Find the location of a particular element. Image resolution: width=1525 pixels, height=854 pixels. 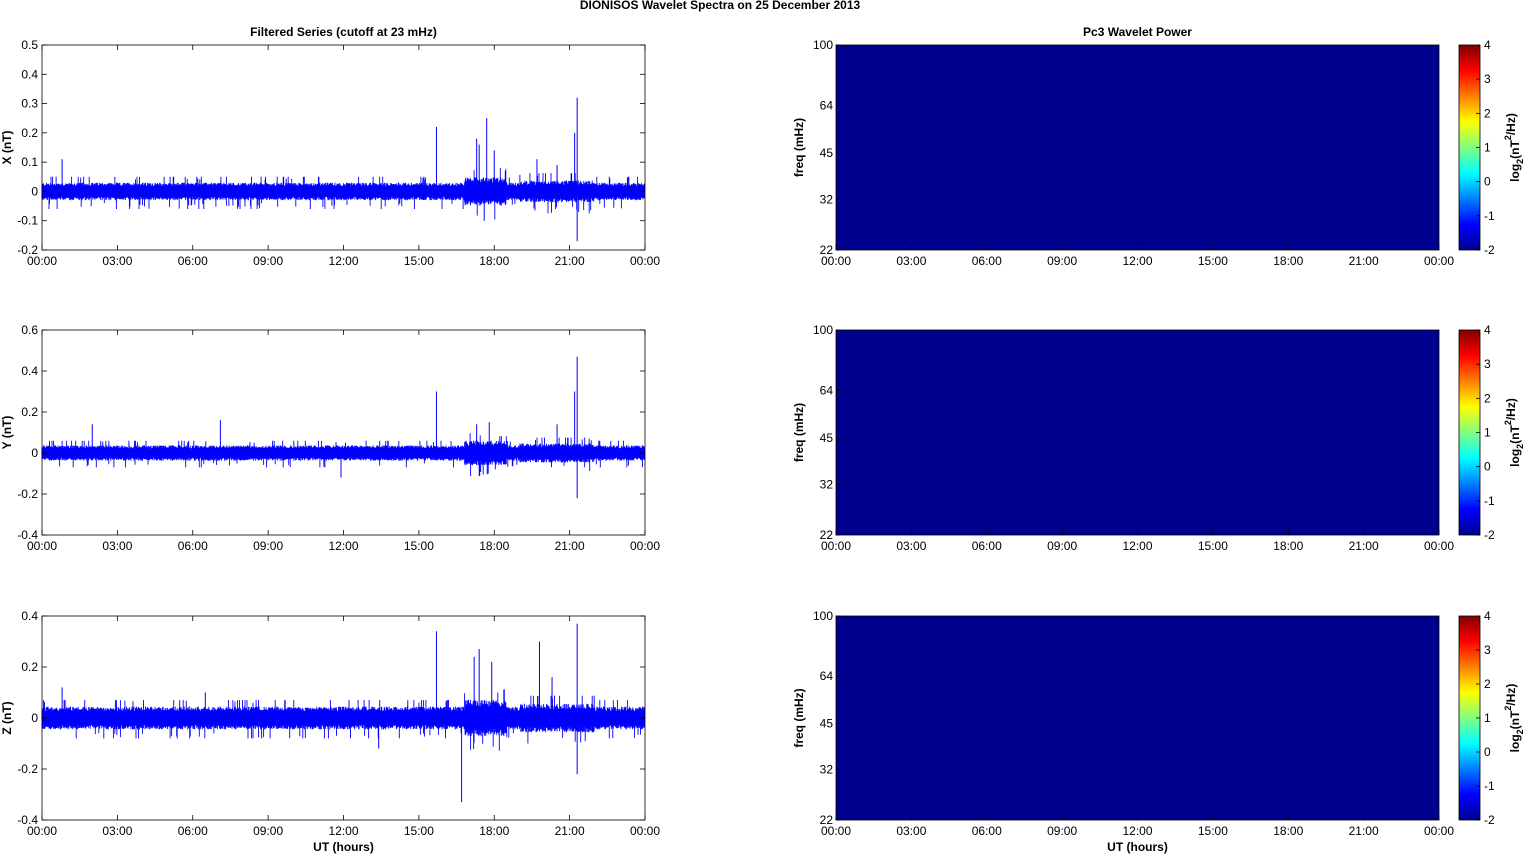

y-tick-label: 0.5 is located at coordinates (29, 45).